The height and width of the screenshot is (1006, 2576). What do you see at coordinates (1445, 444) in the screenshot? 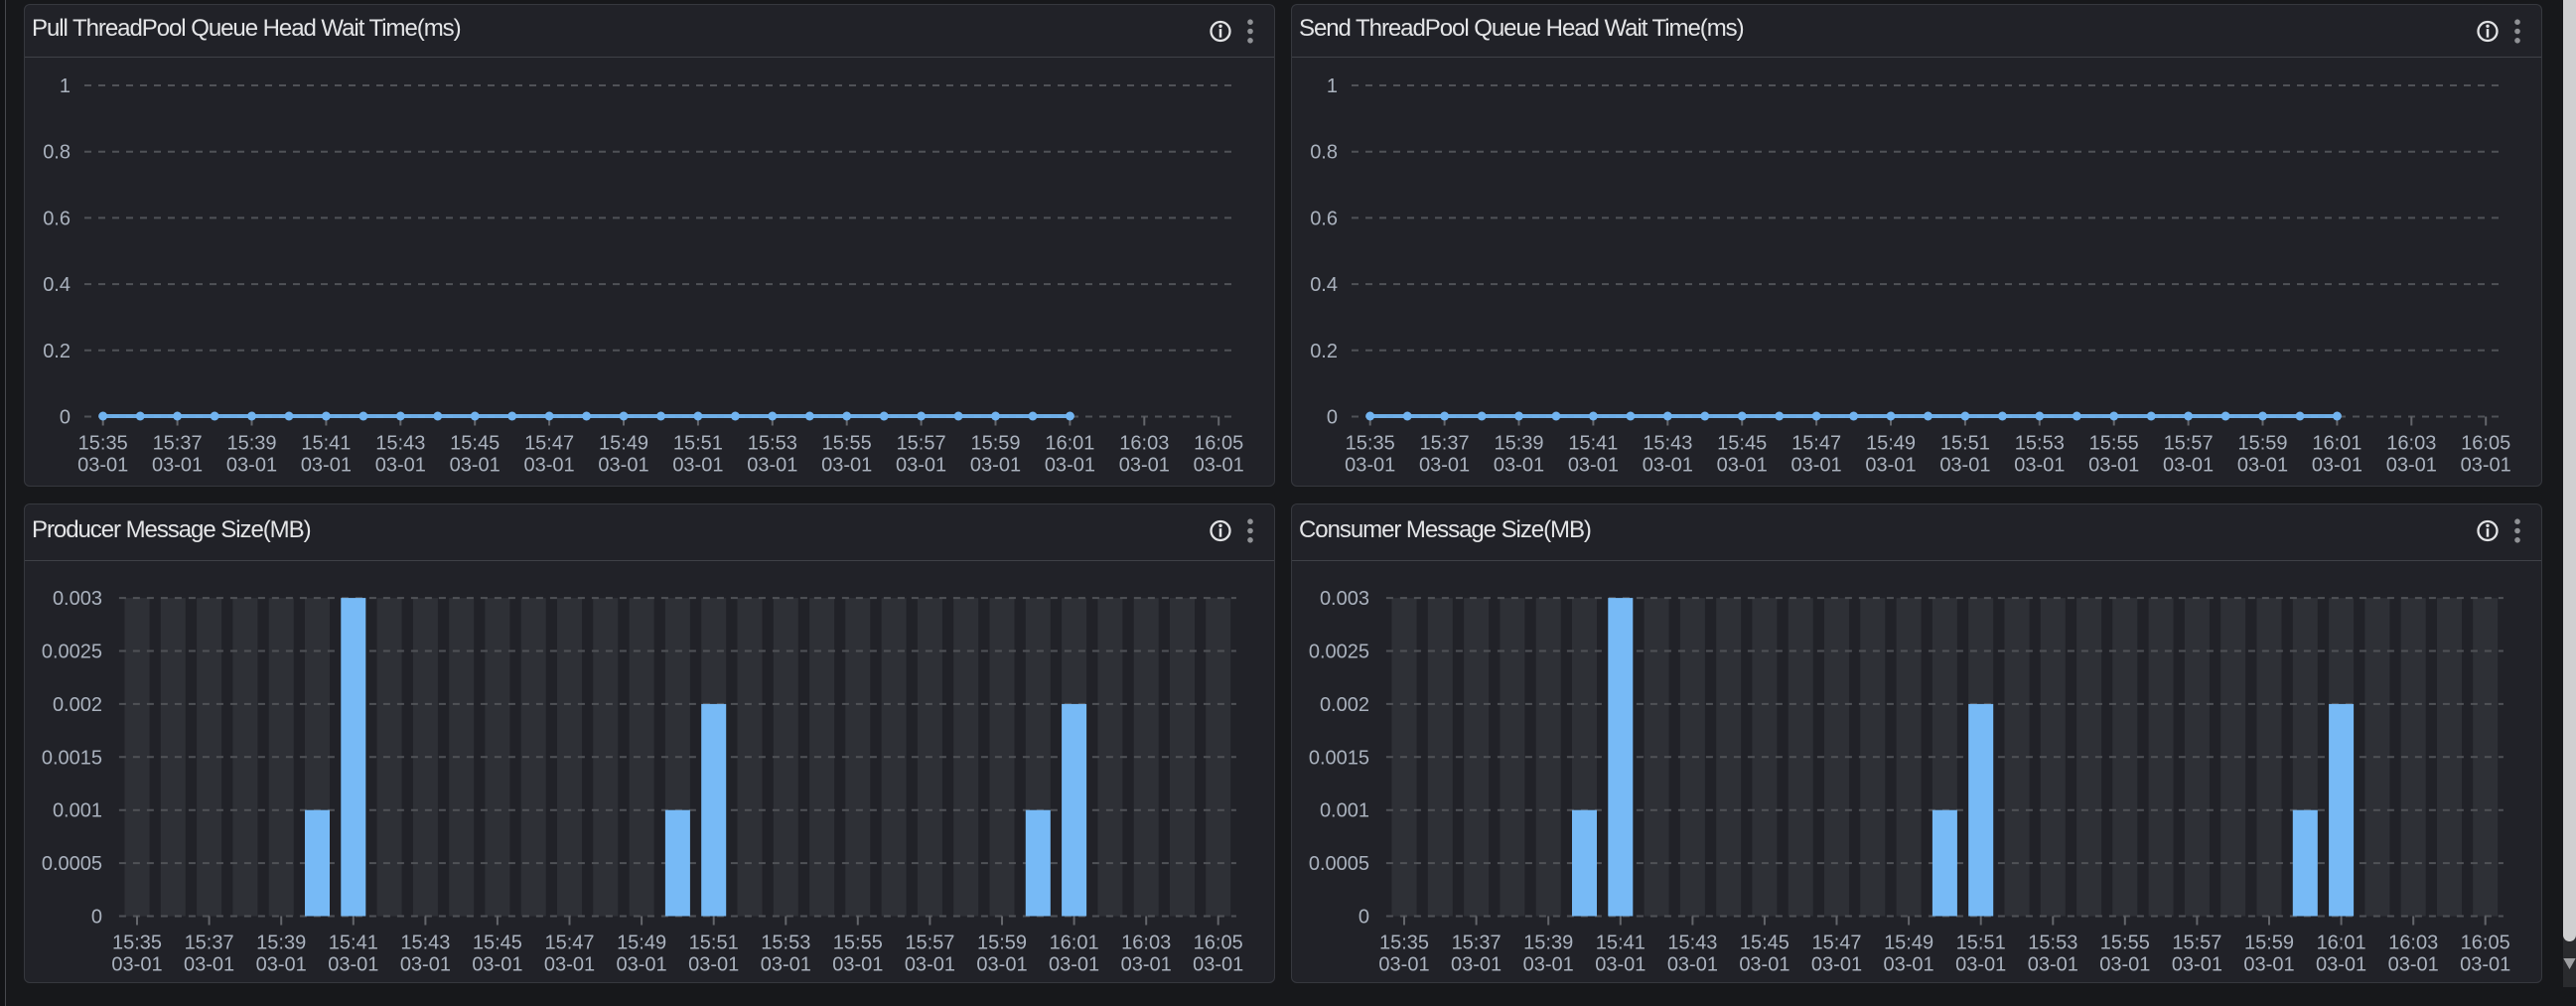
I see `svg-text: 15:37` at bounding box center [1445, 444].